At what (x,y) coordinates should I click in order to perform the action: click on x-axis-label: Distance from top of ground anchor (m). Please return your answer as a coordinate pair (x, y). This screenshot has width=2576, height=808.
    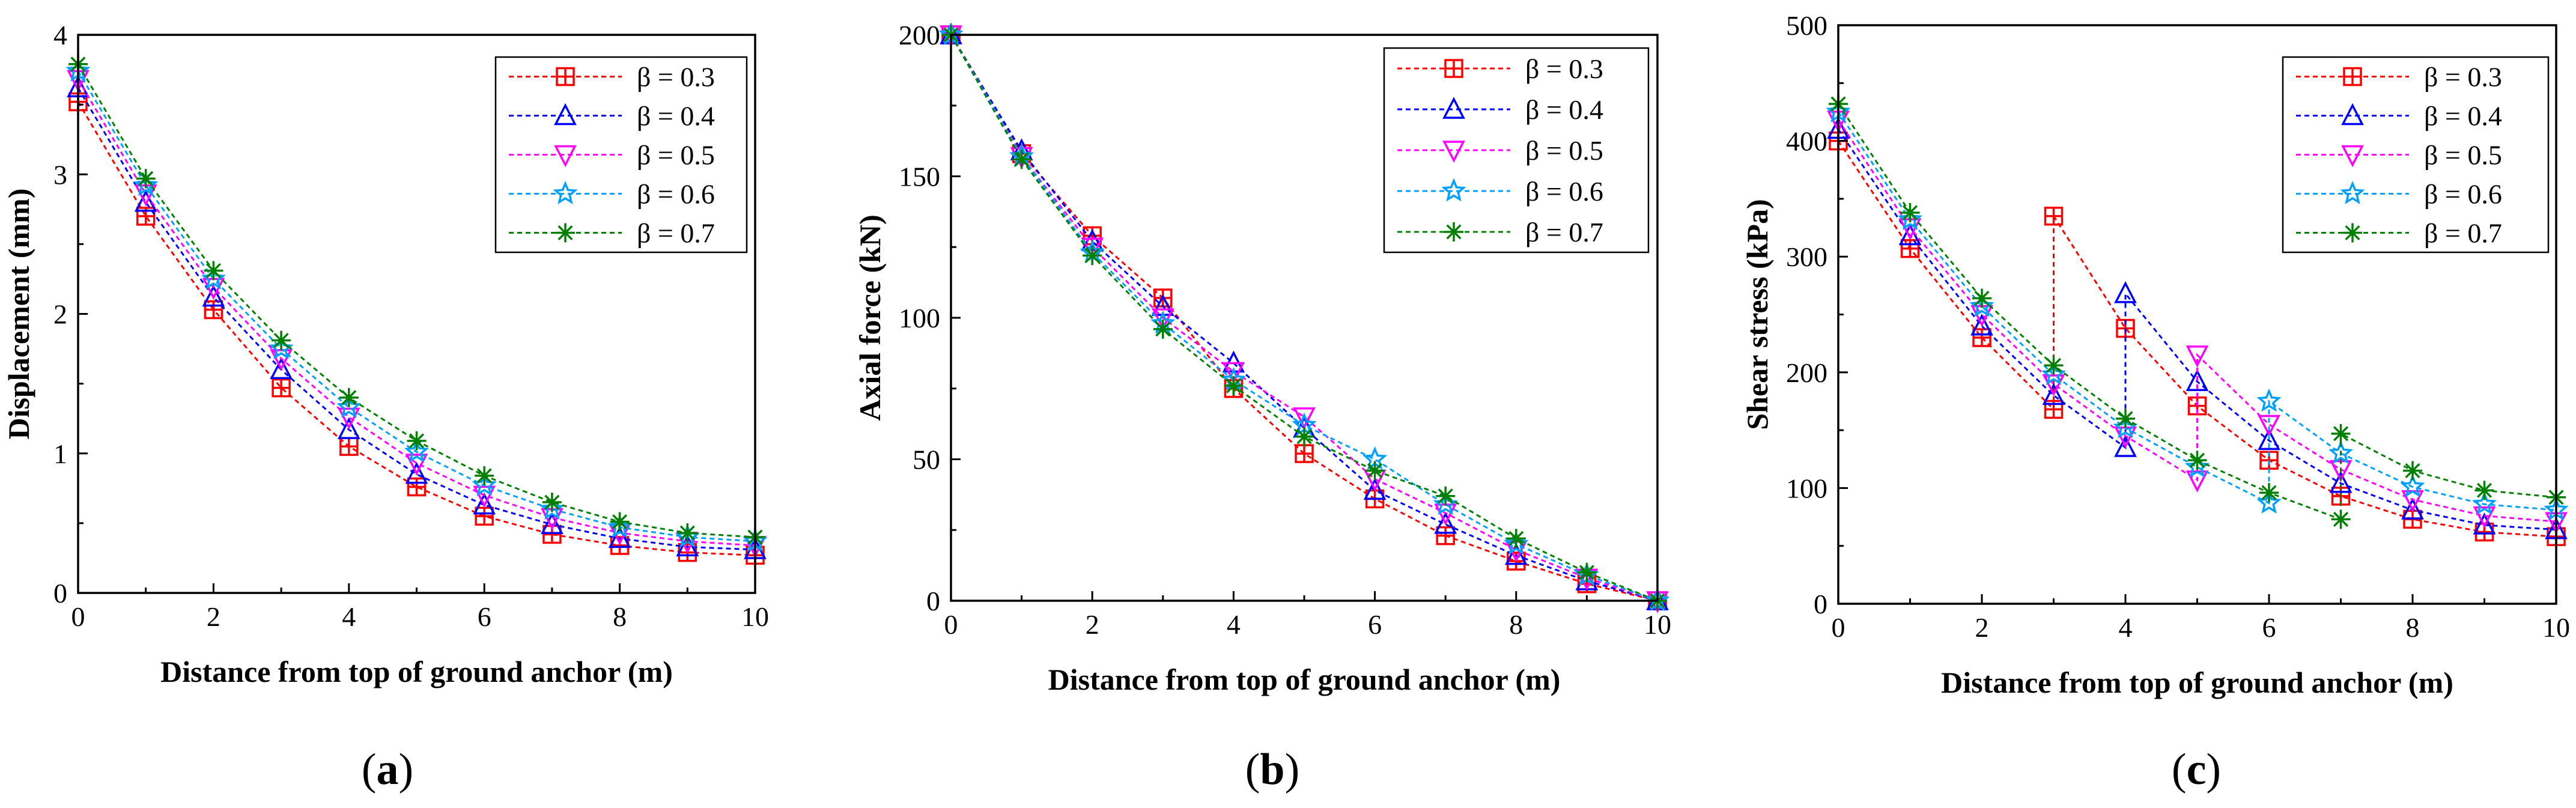
    Looking at the image, I should click on (2197, 682).